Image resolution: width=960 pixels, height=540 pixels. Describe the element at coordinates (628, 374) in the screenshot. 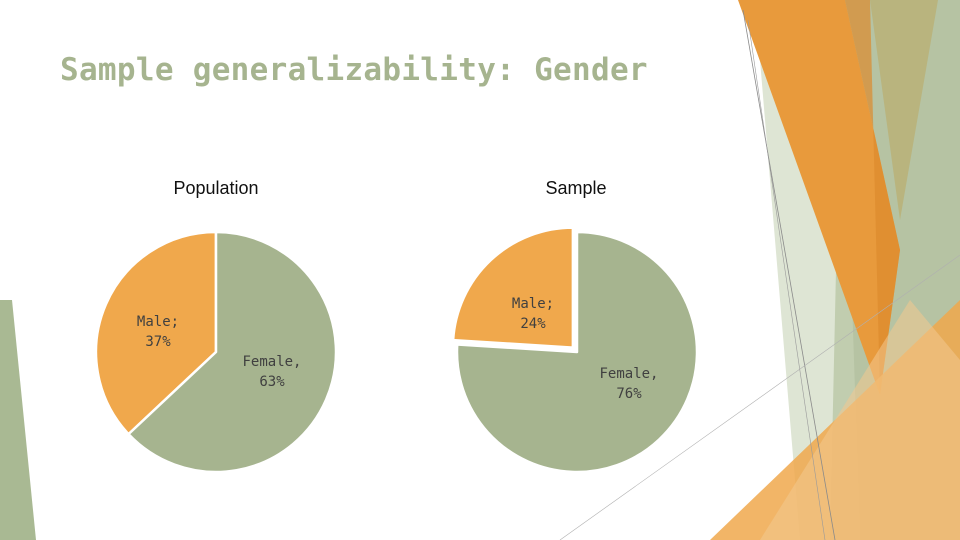

I see `sample-label-female-name: Female,` at that location.